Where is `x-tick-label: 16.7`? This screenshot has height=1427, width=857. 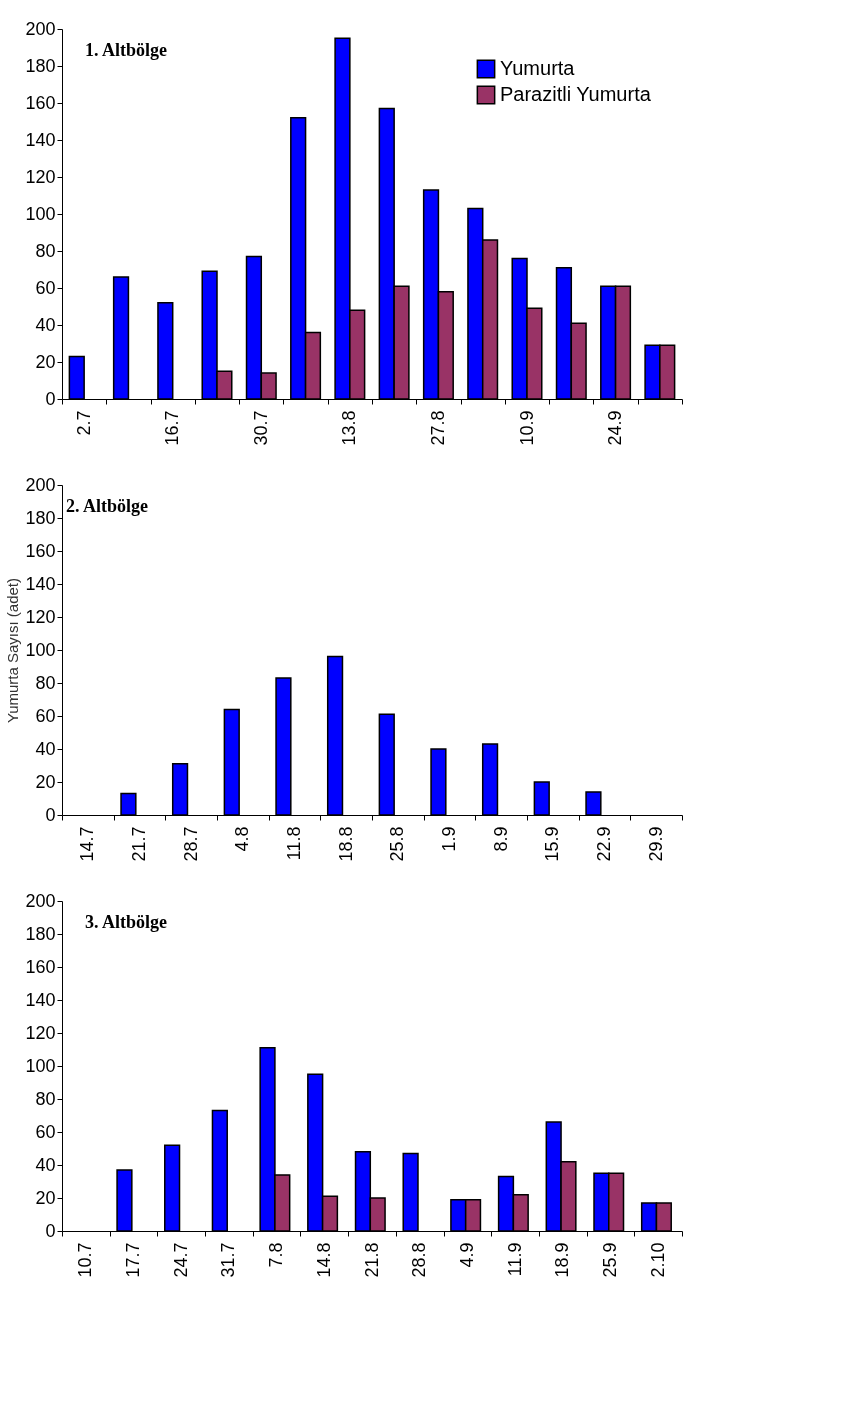 x-tick-label: 16.7 is located at coordinates (172, 428).